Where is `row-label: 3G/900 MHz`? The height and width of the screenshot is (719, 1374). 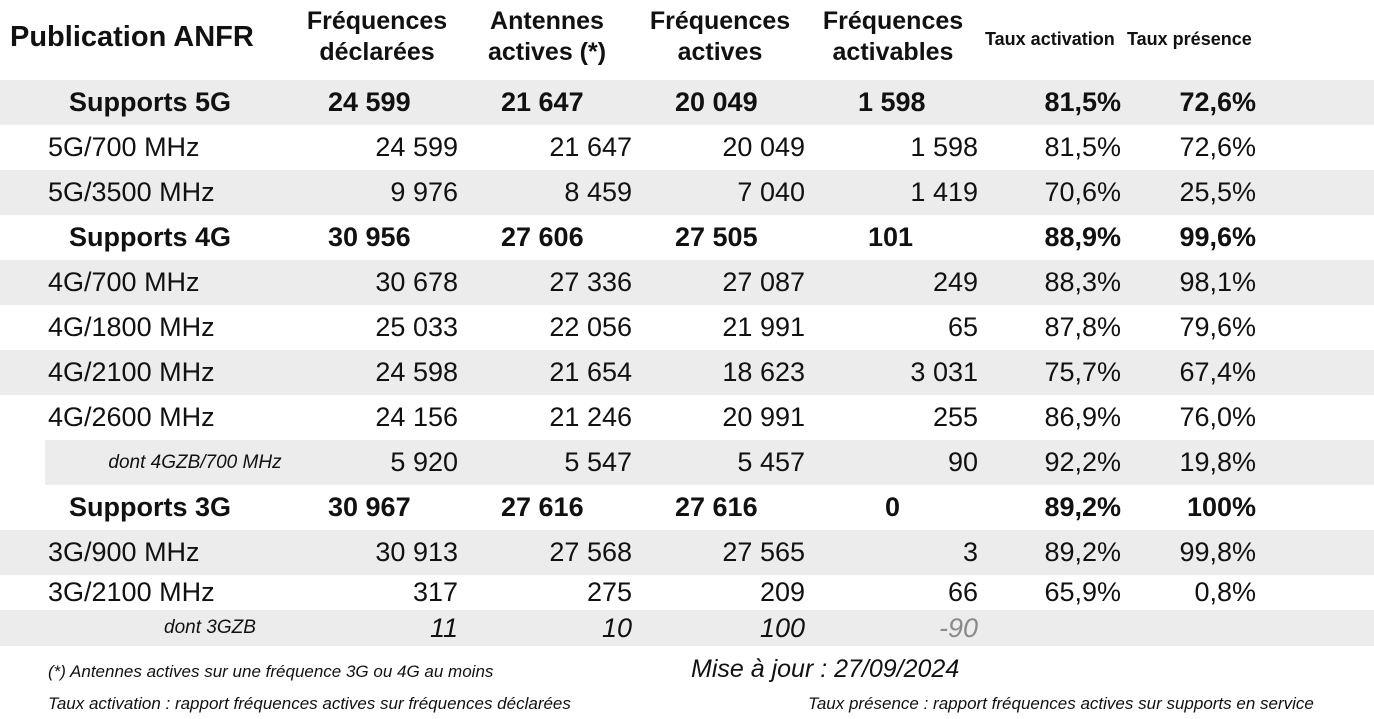
row-label: 3G/900 MHz is located at coordinates (124, 552).